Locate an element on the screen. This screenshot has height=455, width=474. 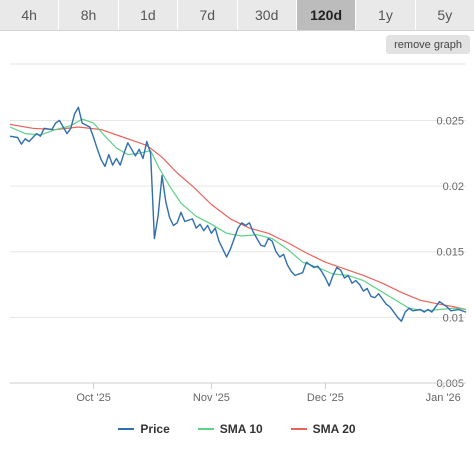
x-tick-label: Dec '25 is located at coordinates (325, 398).